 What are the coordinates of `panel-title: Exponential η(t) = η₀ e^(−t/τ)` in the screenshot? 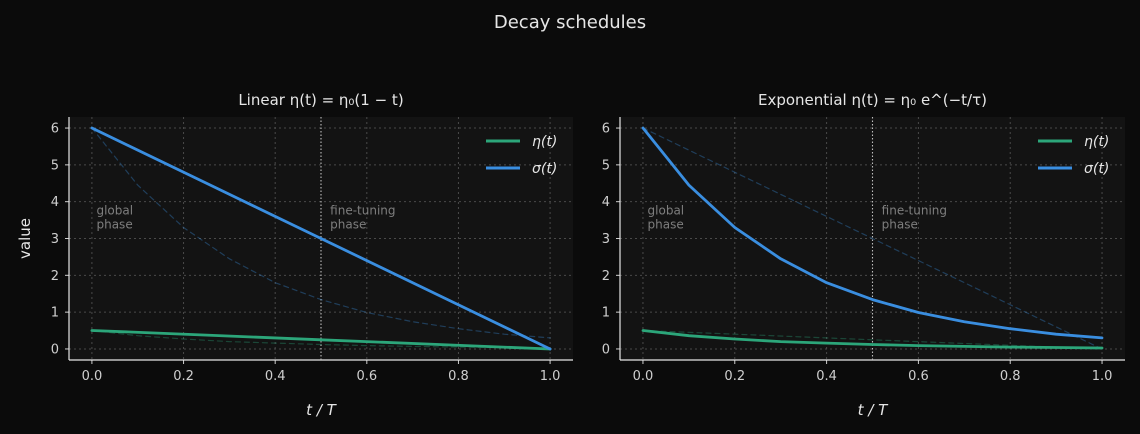 It's located at (872, 100).